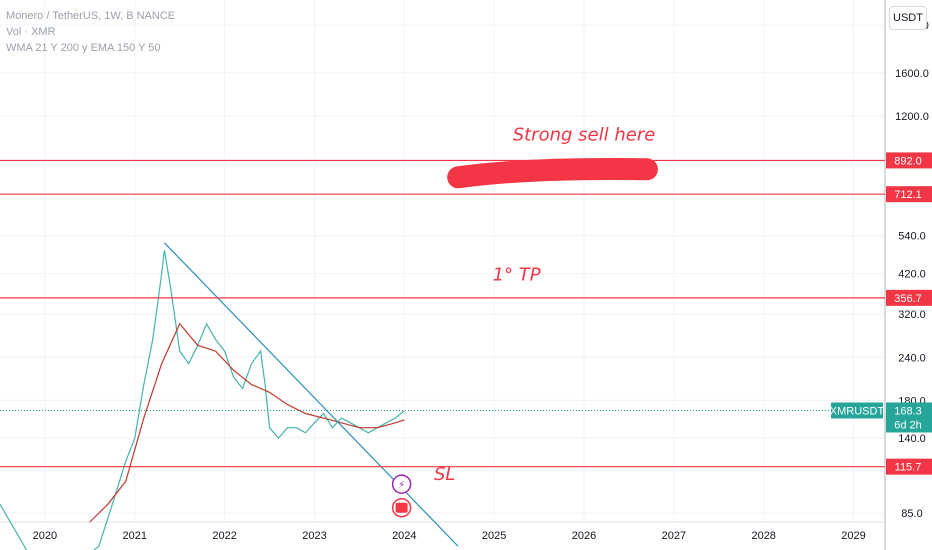 The image size is (932, 550). What do you see at coordinates (552, 173) in the screenshot?
I see `highlight-marker` at bounding box center [552, 173].